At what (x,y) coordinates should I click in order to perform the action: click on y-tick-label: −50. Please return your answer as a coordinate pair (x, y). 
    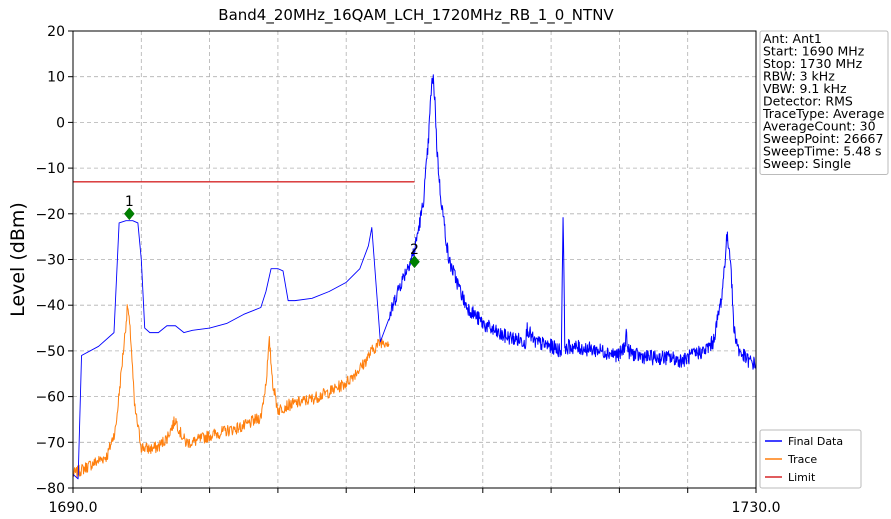
    Looking at the image, I should click on (50, 352).